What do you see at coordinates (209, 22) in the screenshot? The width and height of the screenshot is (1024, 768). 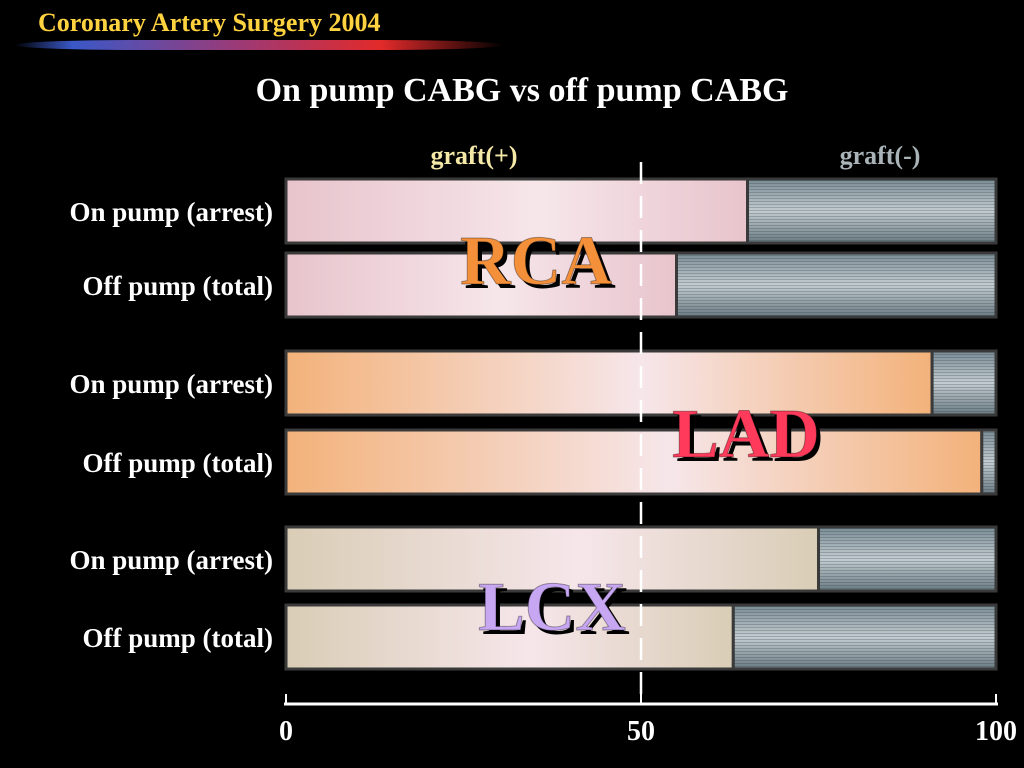 I see `slide-header-title: Coronary Artery Surgery 2004` at bounding box center [209, 22].